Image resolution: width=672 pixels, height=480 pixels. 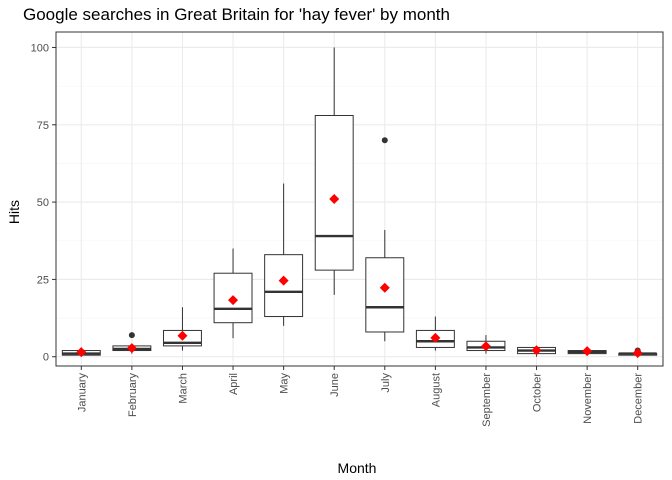 What do you see at coordinates (43, 126) in the screenshot?
I see `y-tick-label: 75` at bounding box center [43, 126].